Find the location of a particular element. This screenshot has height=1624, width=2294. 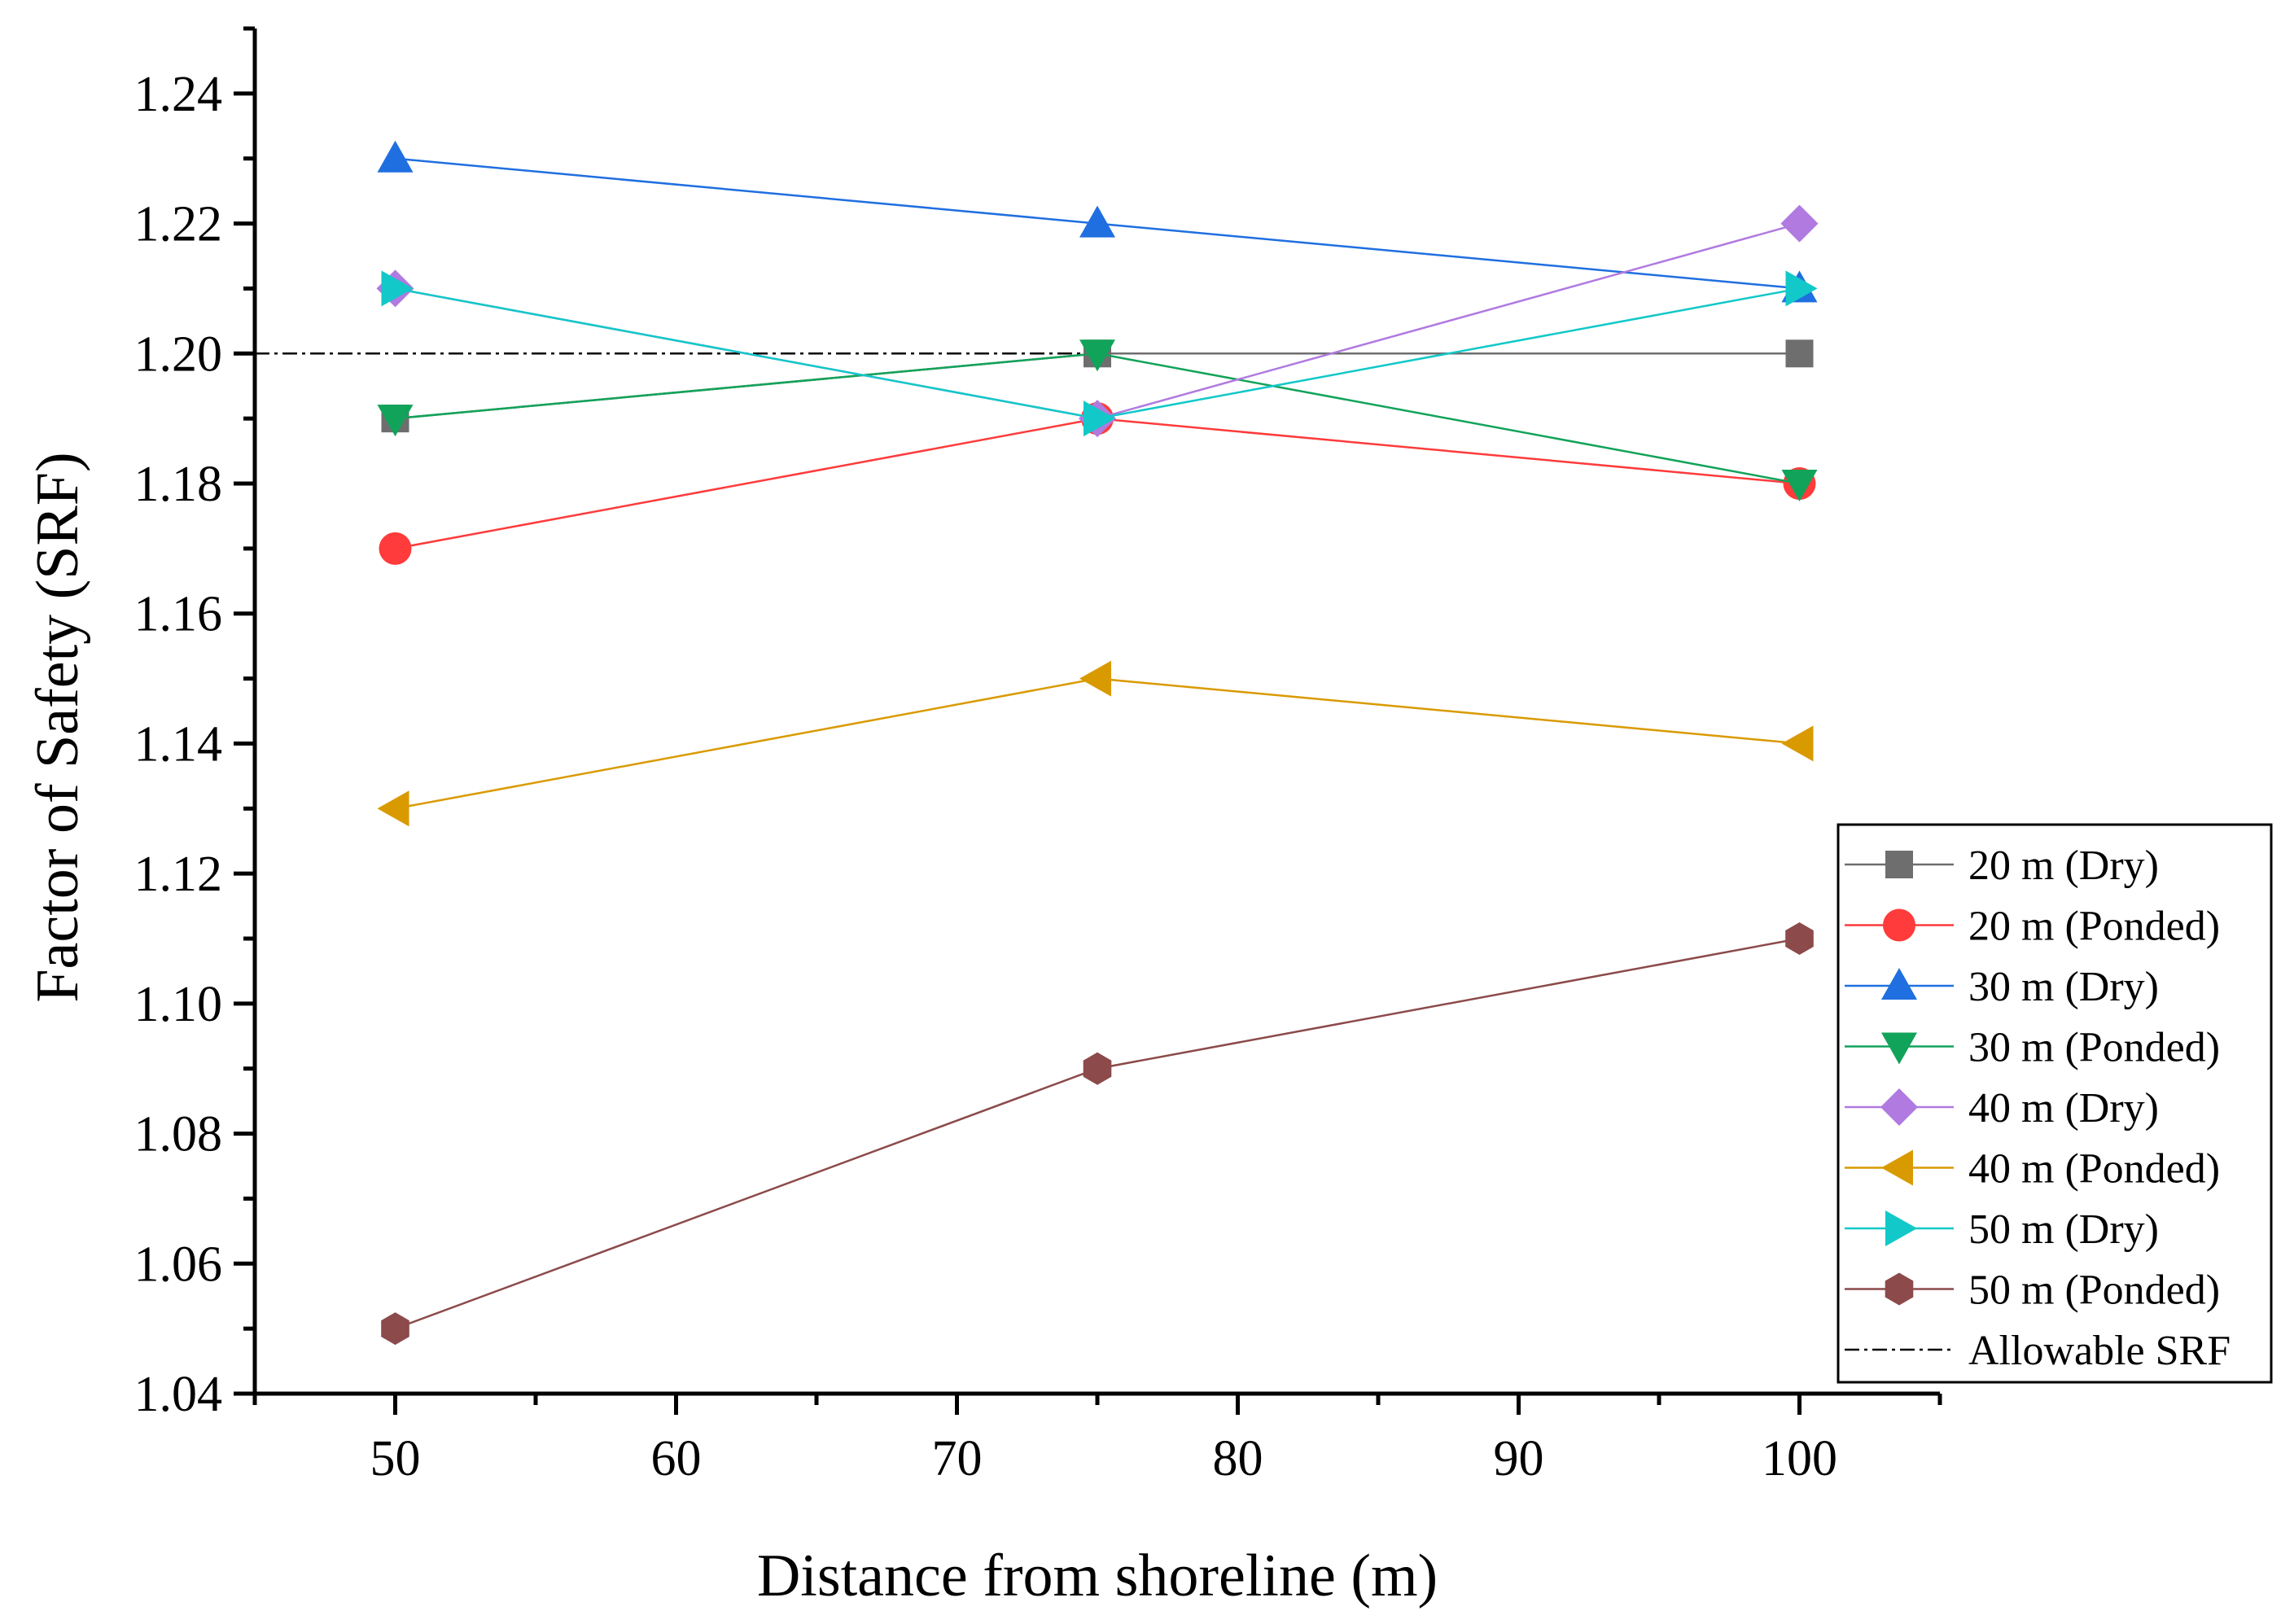

series-30-m-ponded is located at coordinates (1097, 420).